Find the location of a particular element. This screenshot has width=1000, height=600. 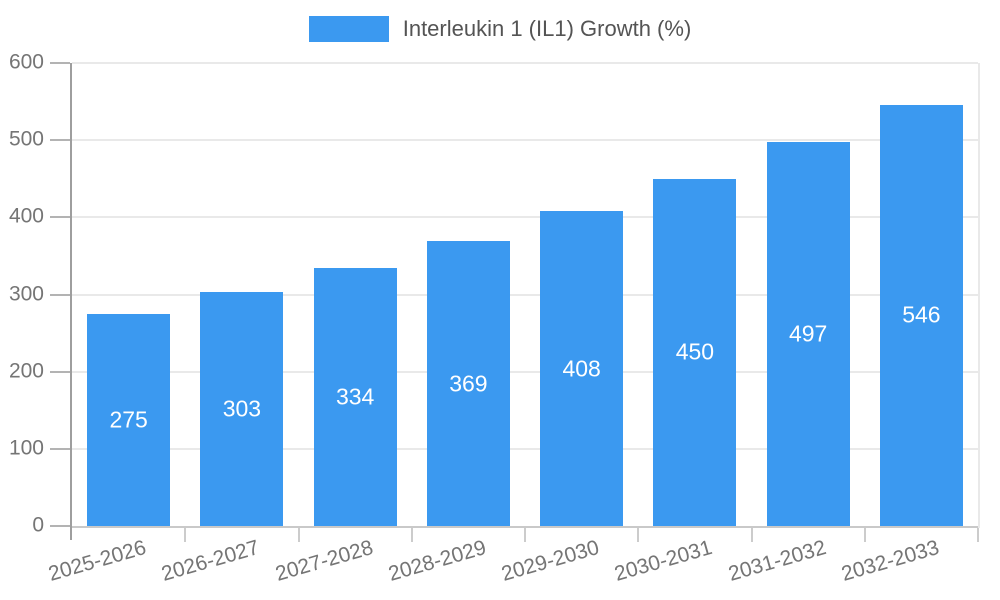

bar-value-label: 369 is located at coordinates (468, 383).